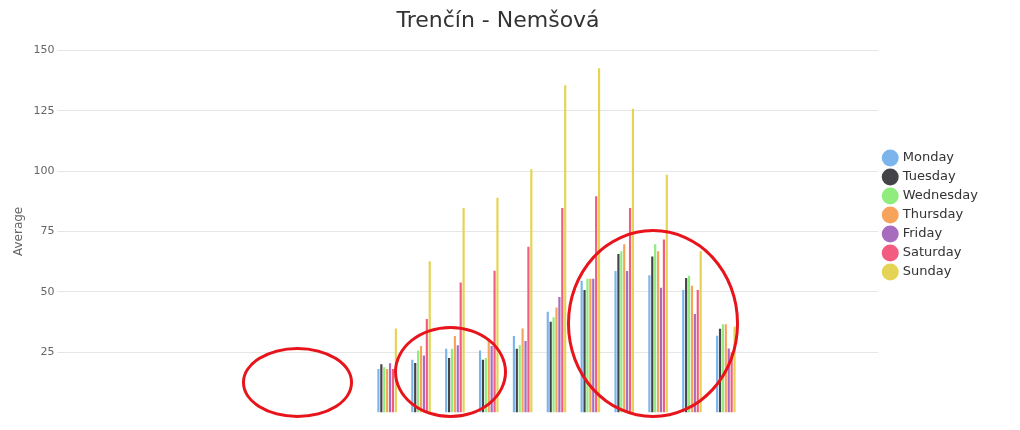  I want to click on legend-label: Thursday, so click(932, 214).